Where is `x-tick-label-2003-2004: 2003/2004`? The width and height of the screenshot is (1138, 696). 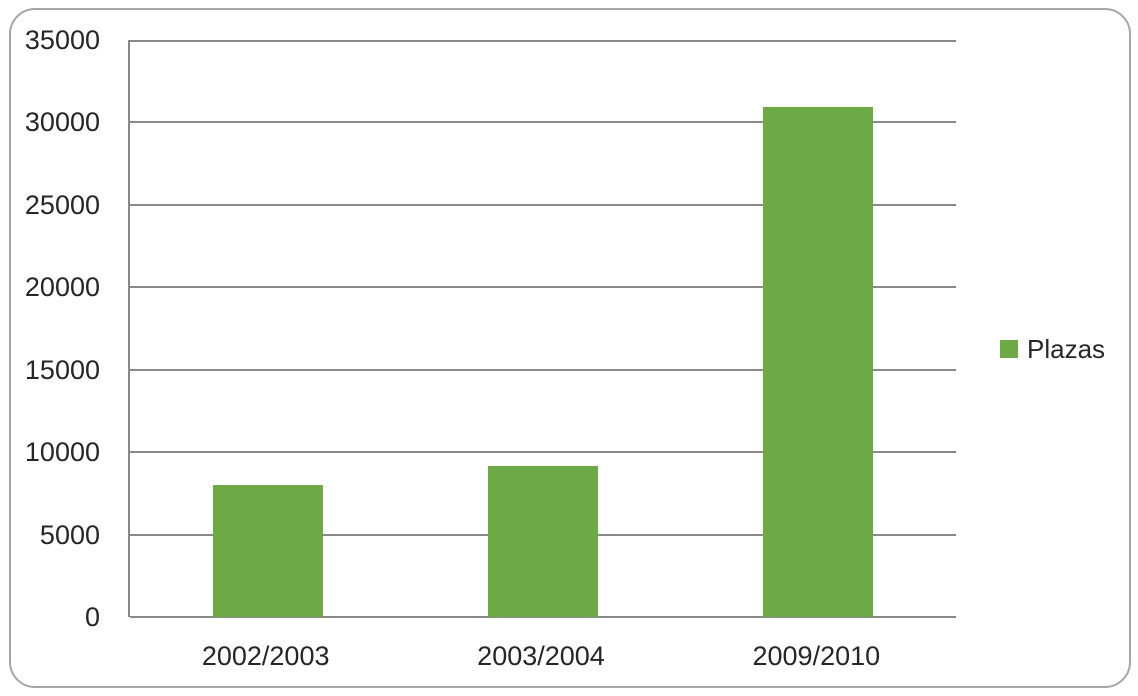
x-tick-label-2003-2004: 2003/2004 is located at coordinates (541, 656).